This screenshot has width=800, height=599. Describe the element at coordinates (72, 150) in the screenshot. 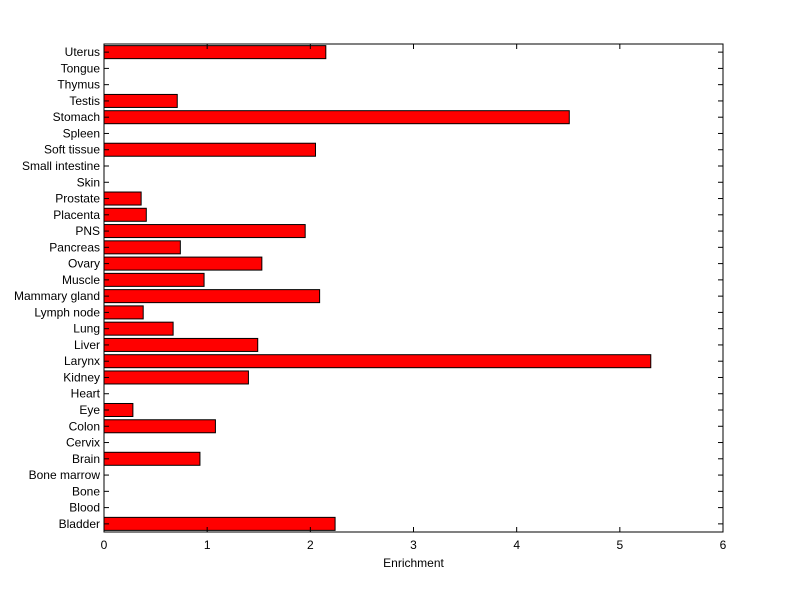

I see `y-tick-label: Soft tissue` at that location.